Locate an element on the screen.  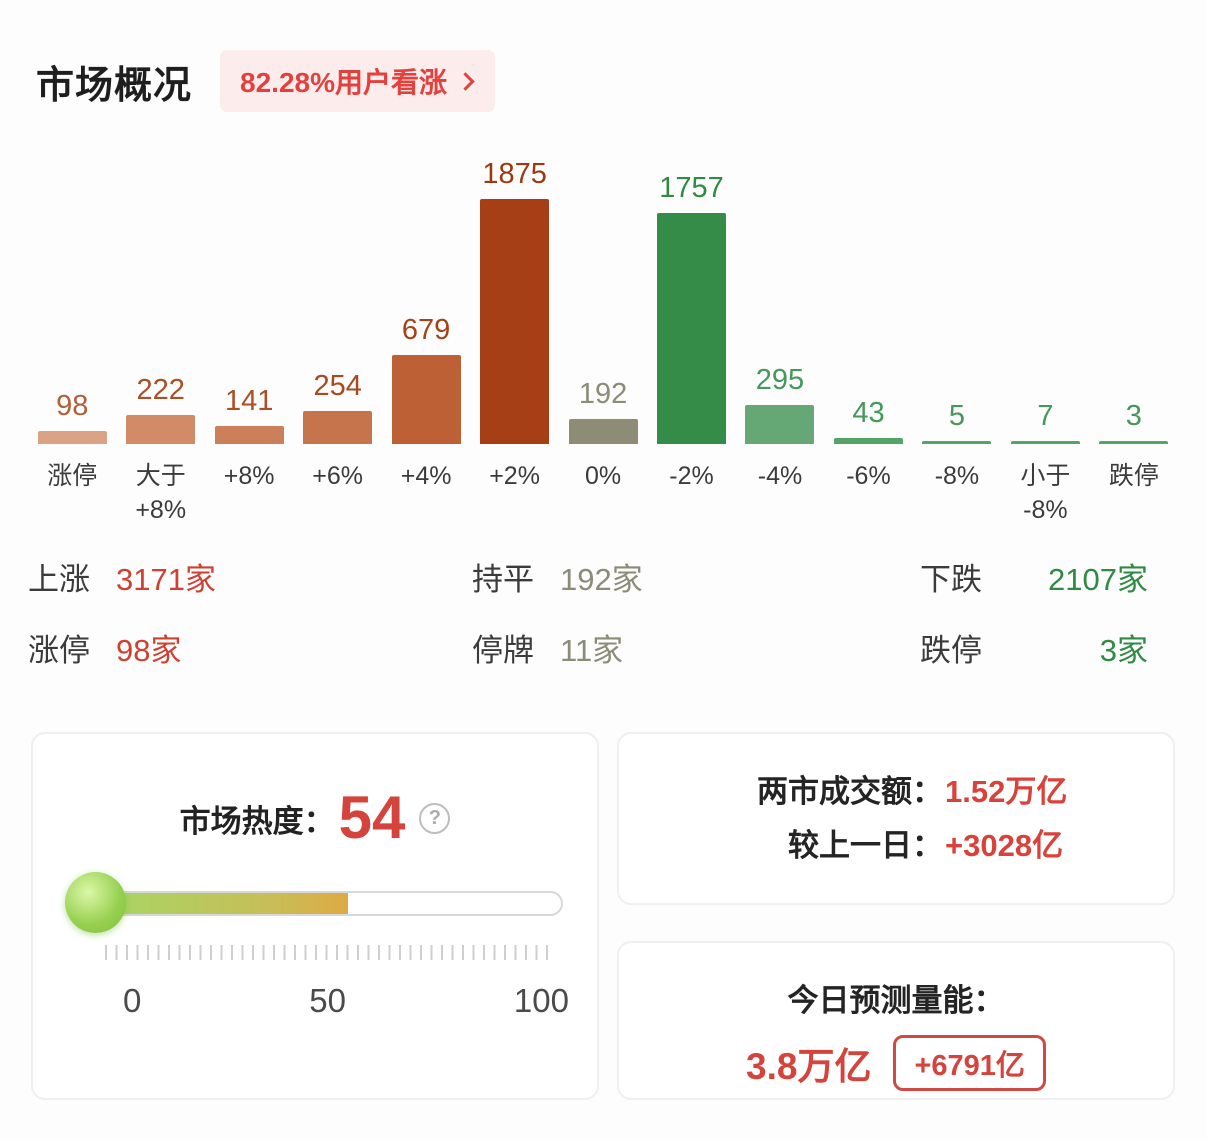
chart-column: 141 +8% is located at coordinates (249, 343).